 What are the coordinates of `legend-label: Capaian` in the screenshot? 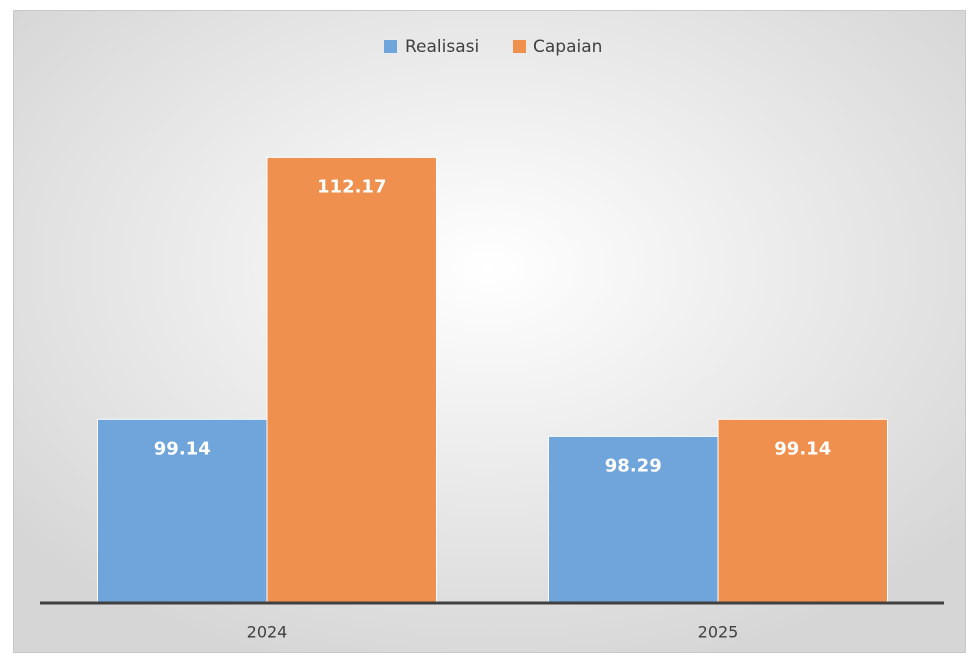 It's located at (567, 47).